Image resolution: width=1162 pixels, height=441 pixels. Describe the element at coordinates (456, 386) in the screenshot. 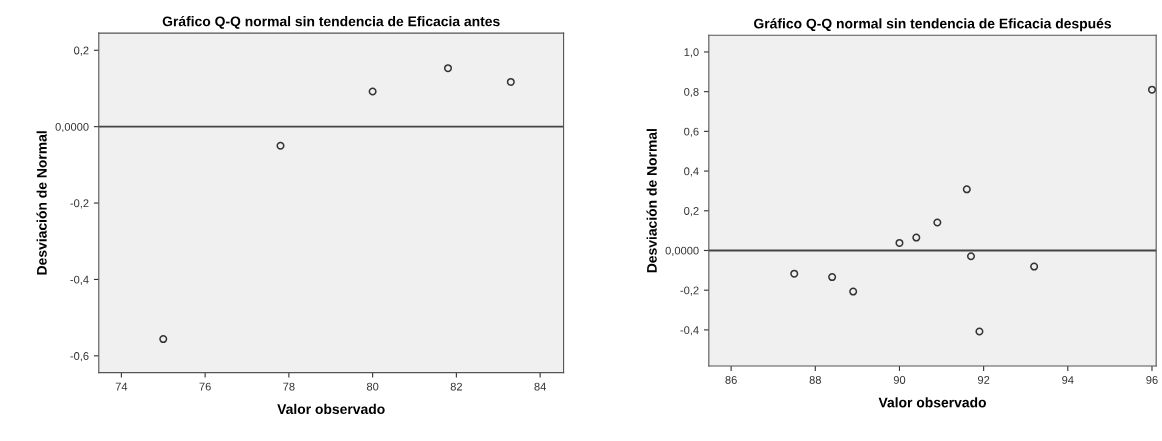

I see `x-tick-label: 82` at that location.